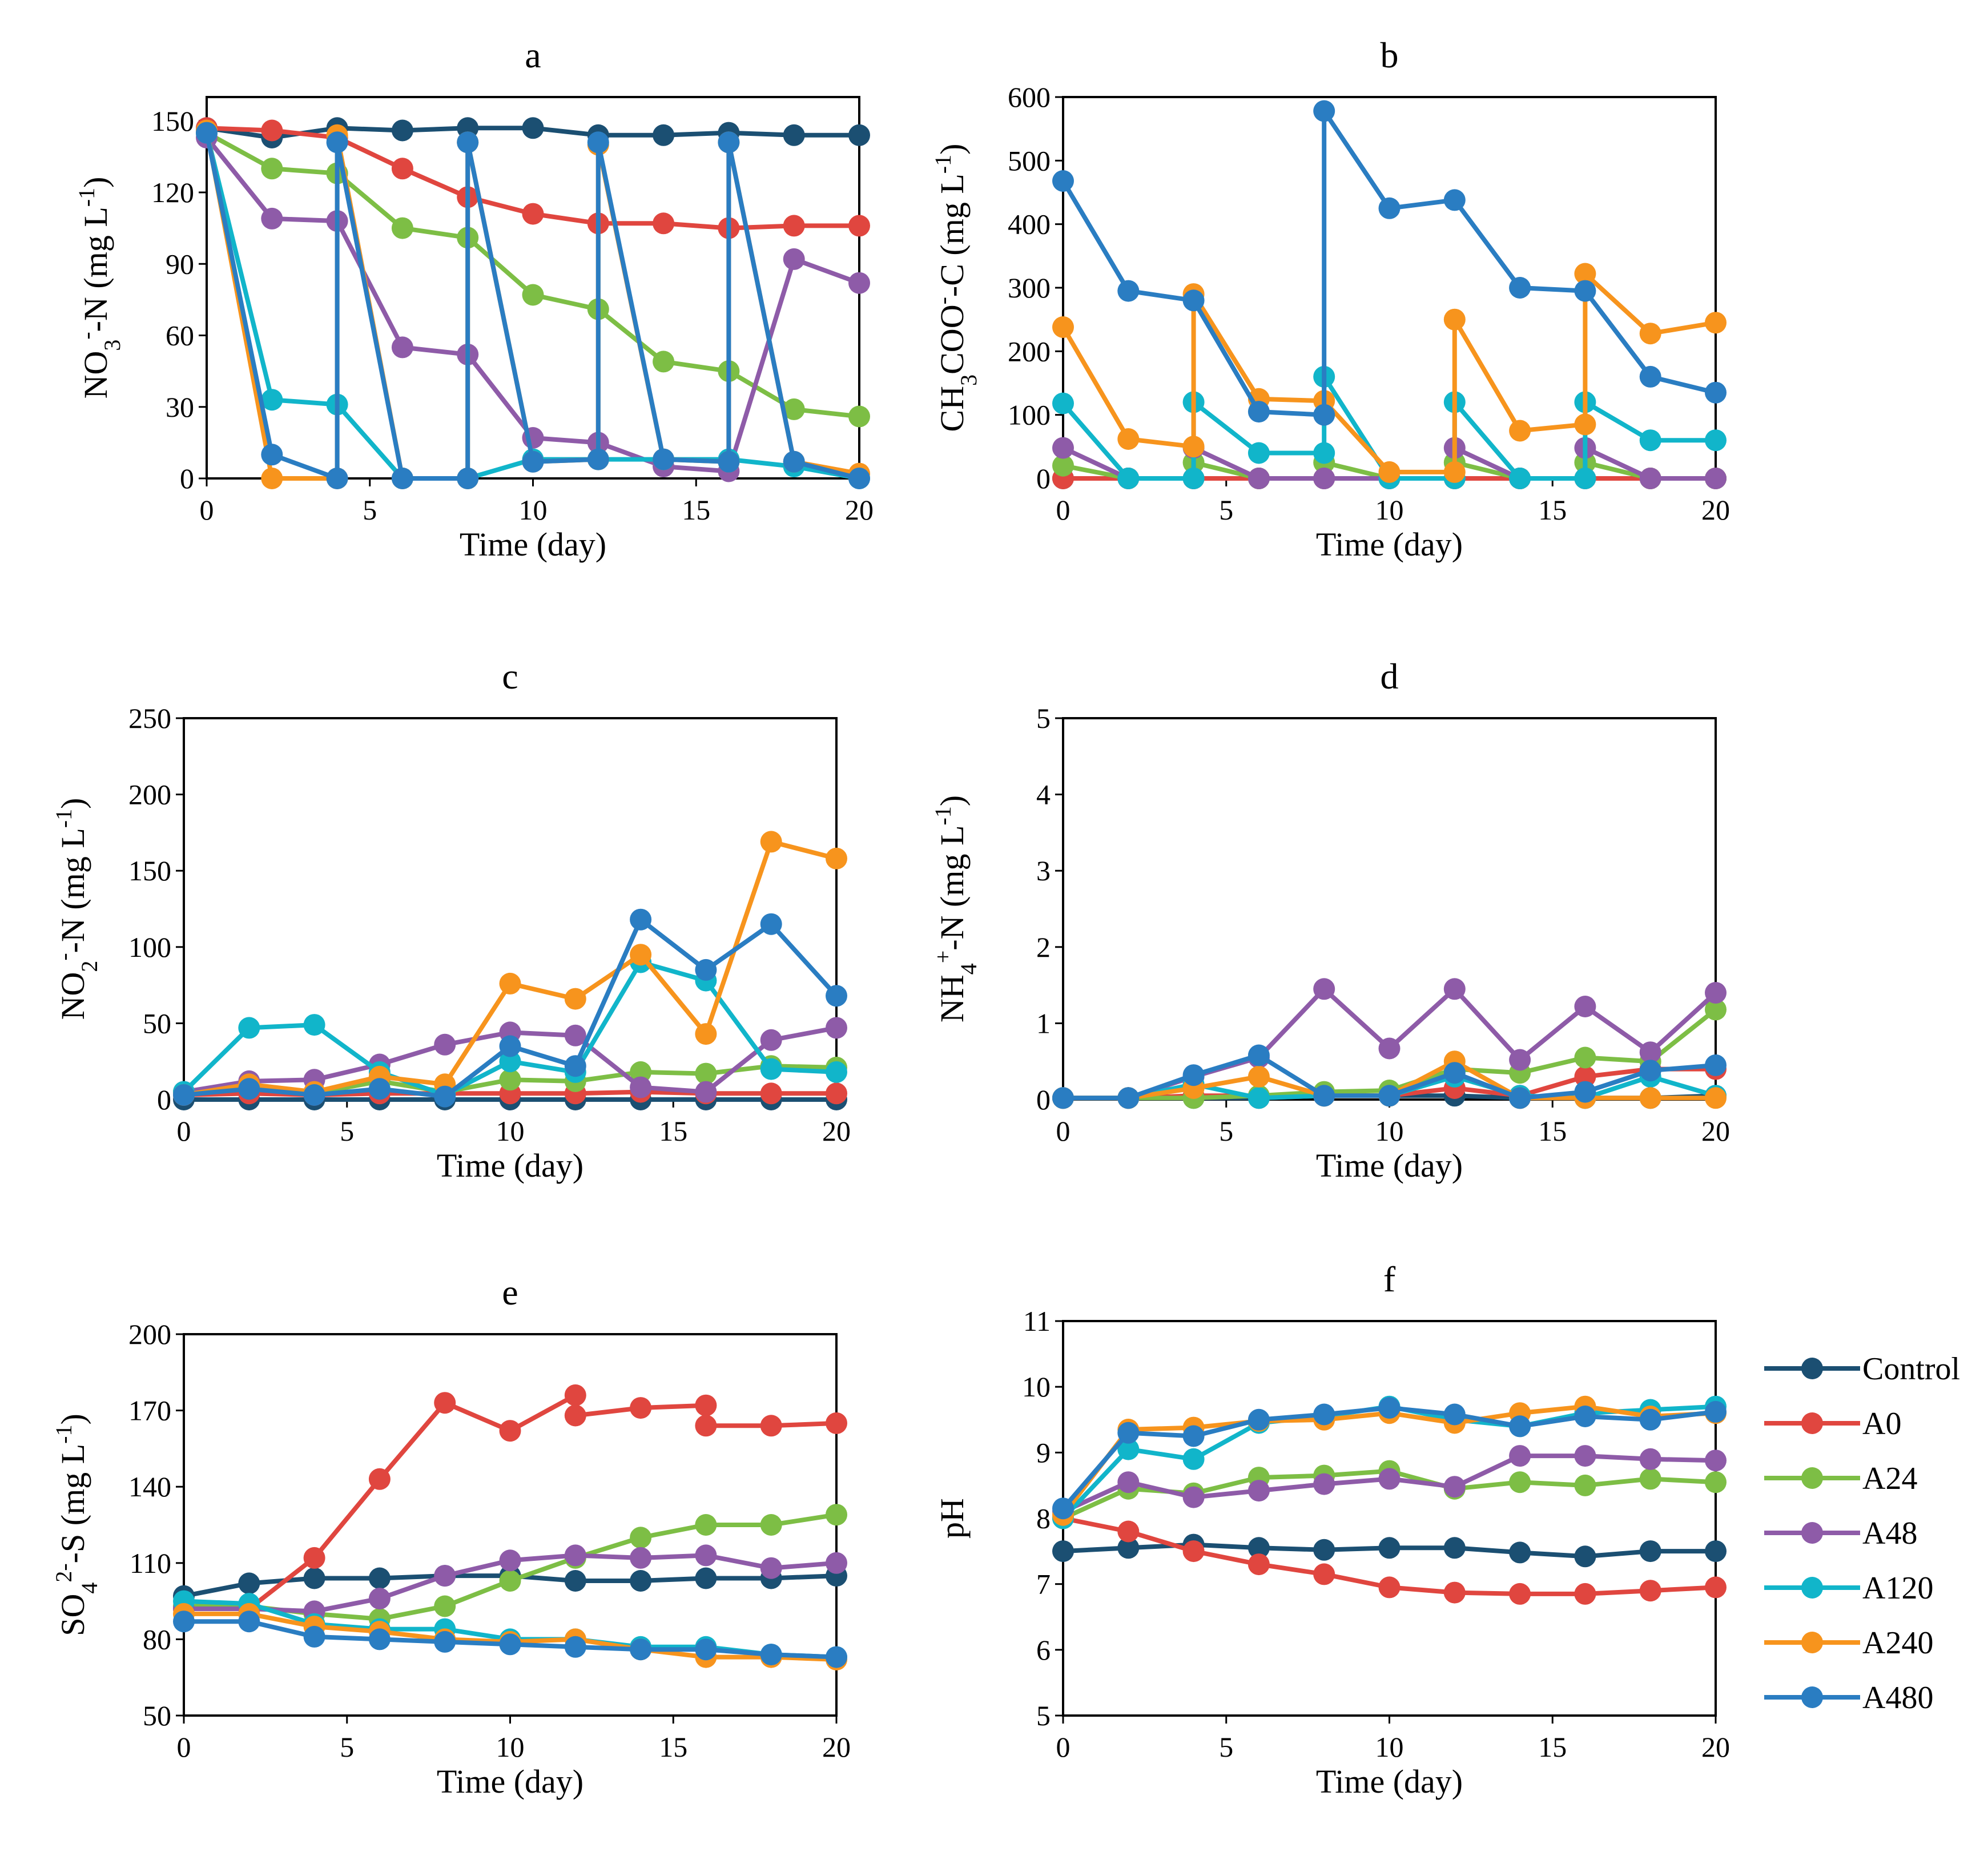 This screenshot has height=1852, width=1988. Describe the element at coordinates (1389, 1279) in the screenshot. I see `panel-title: f` at that location.